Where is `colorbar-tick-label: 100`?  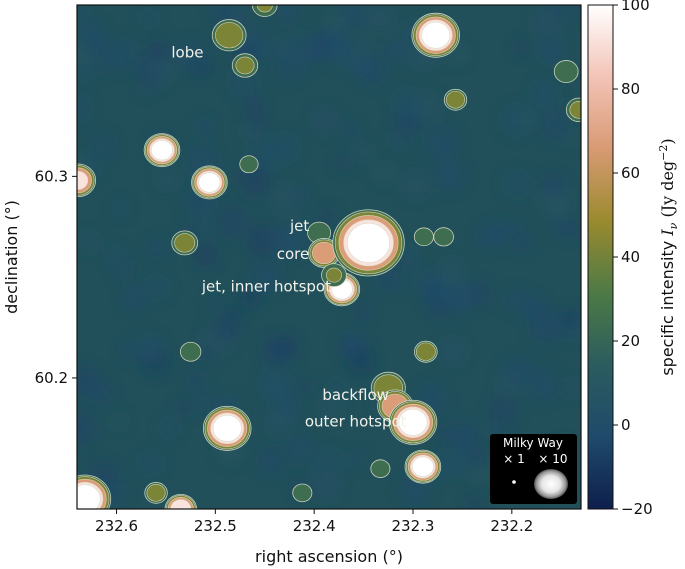 colorbar-tick-label: 100 is located at coordinates (635, 7).